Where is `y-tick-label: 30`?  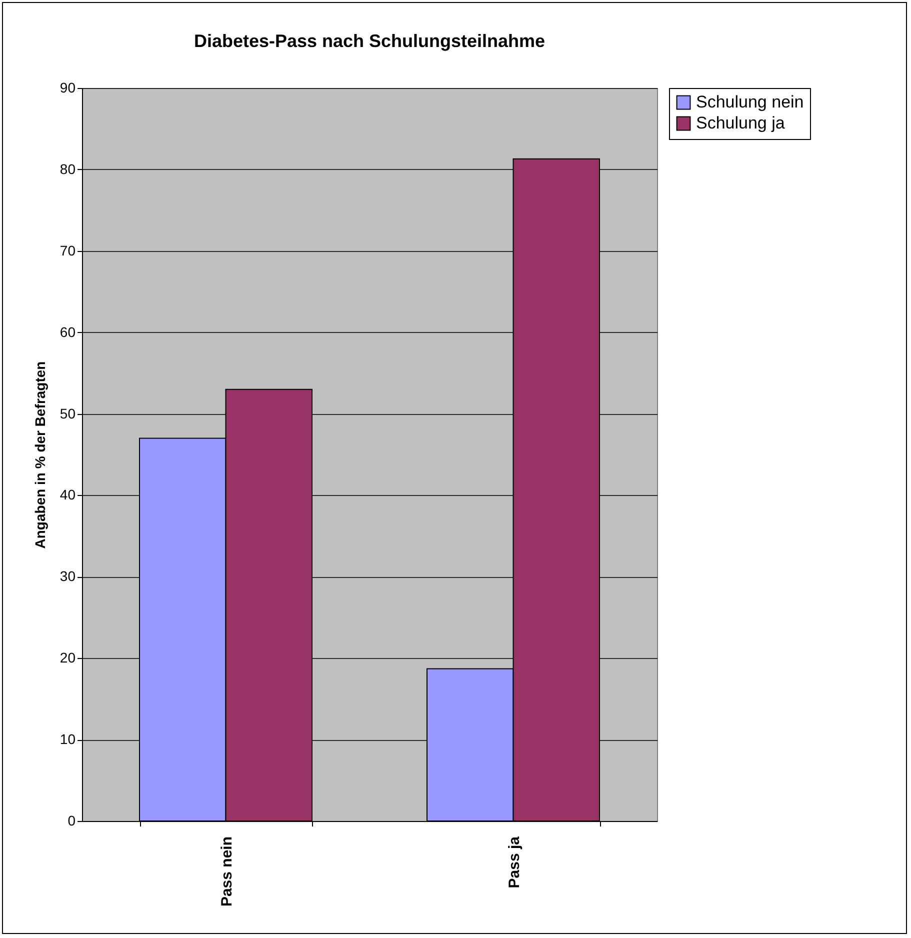 y-tick-label: 30 is located at coordinates (68, 576).